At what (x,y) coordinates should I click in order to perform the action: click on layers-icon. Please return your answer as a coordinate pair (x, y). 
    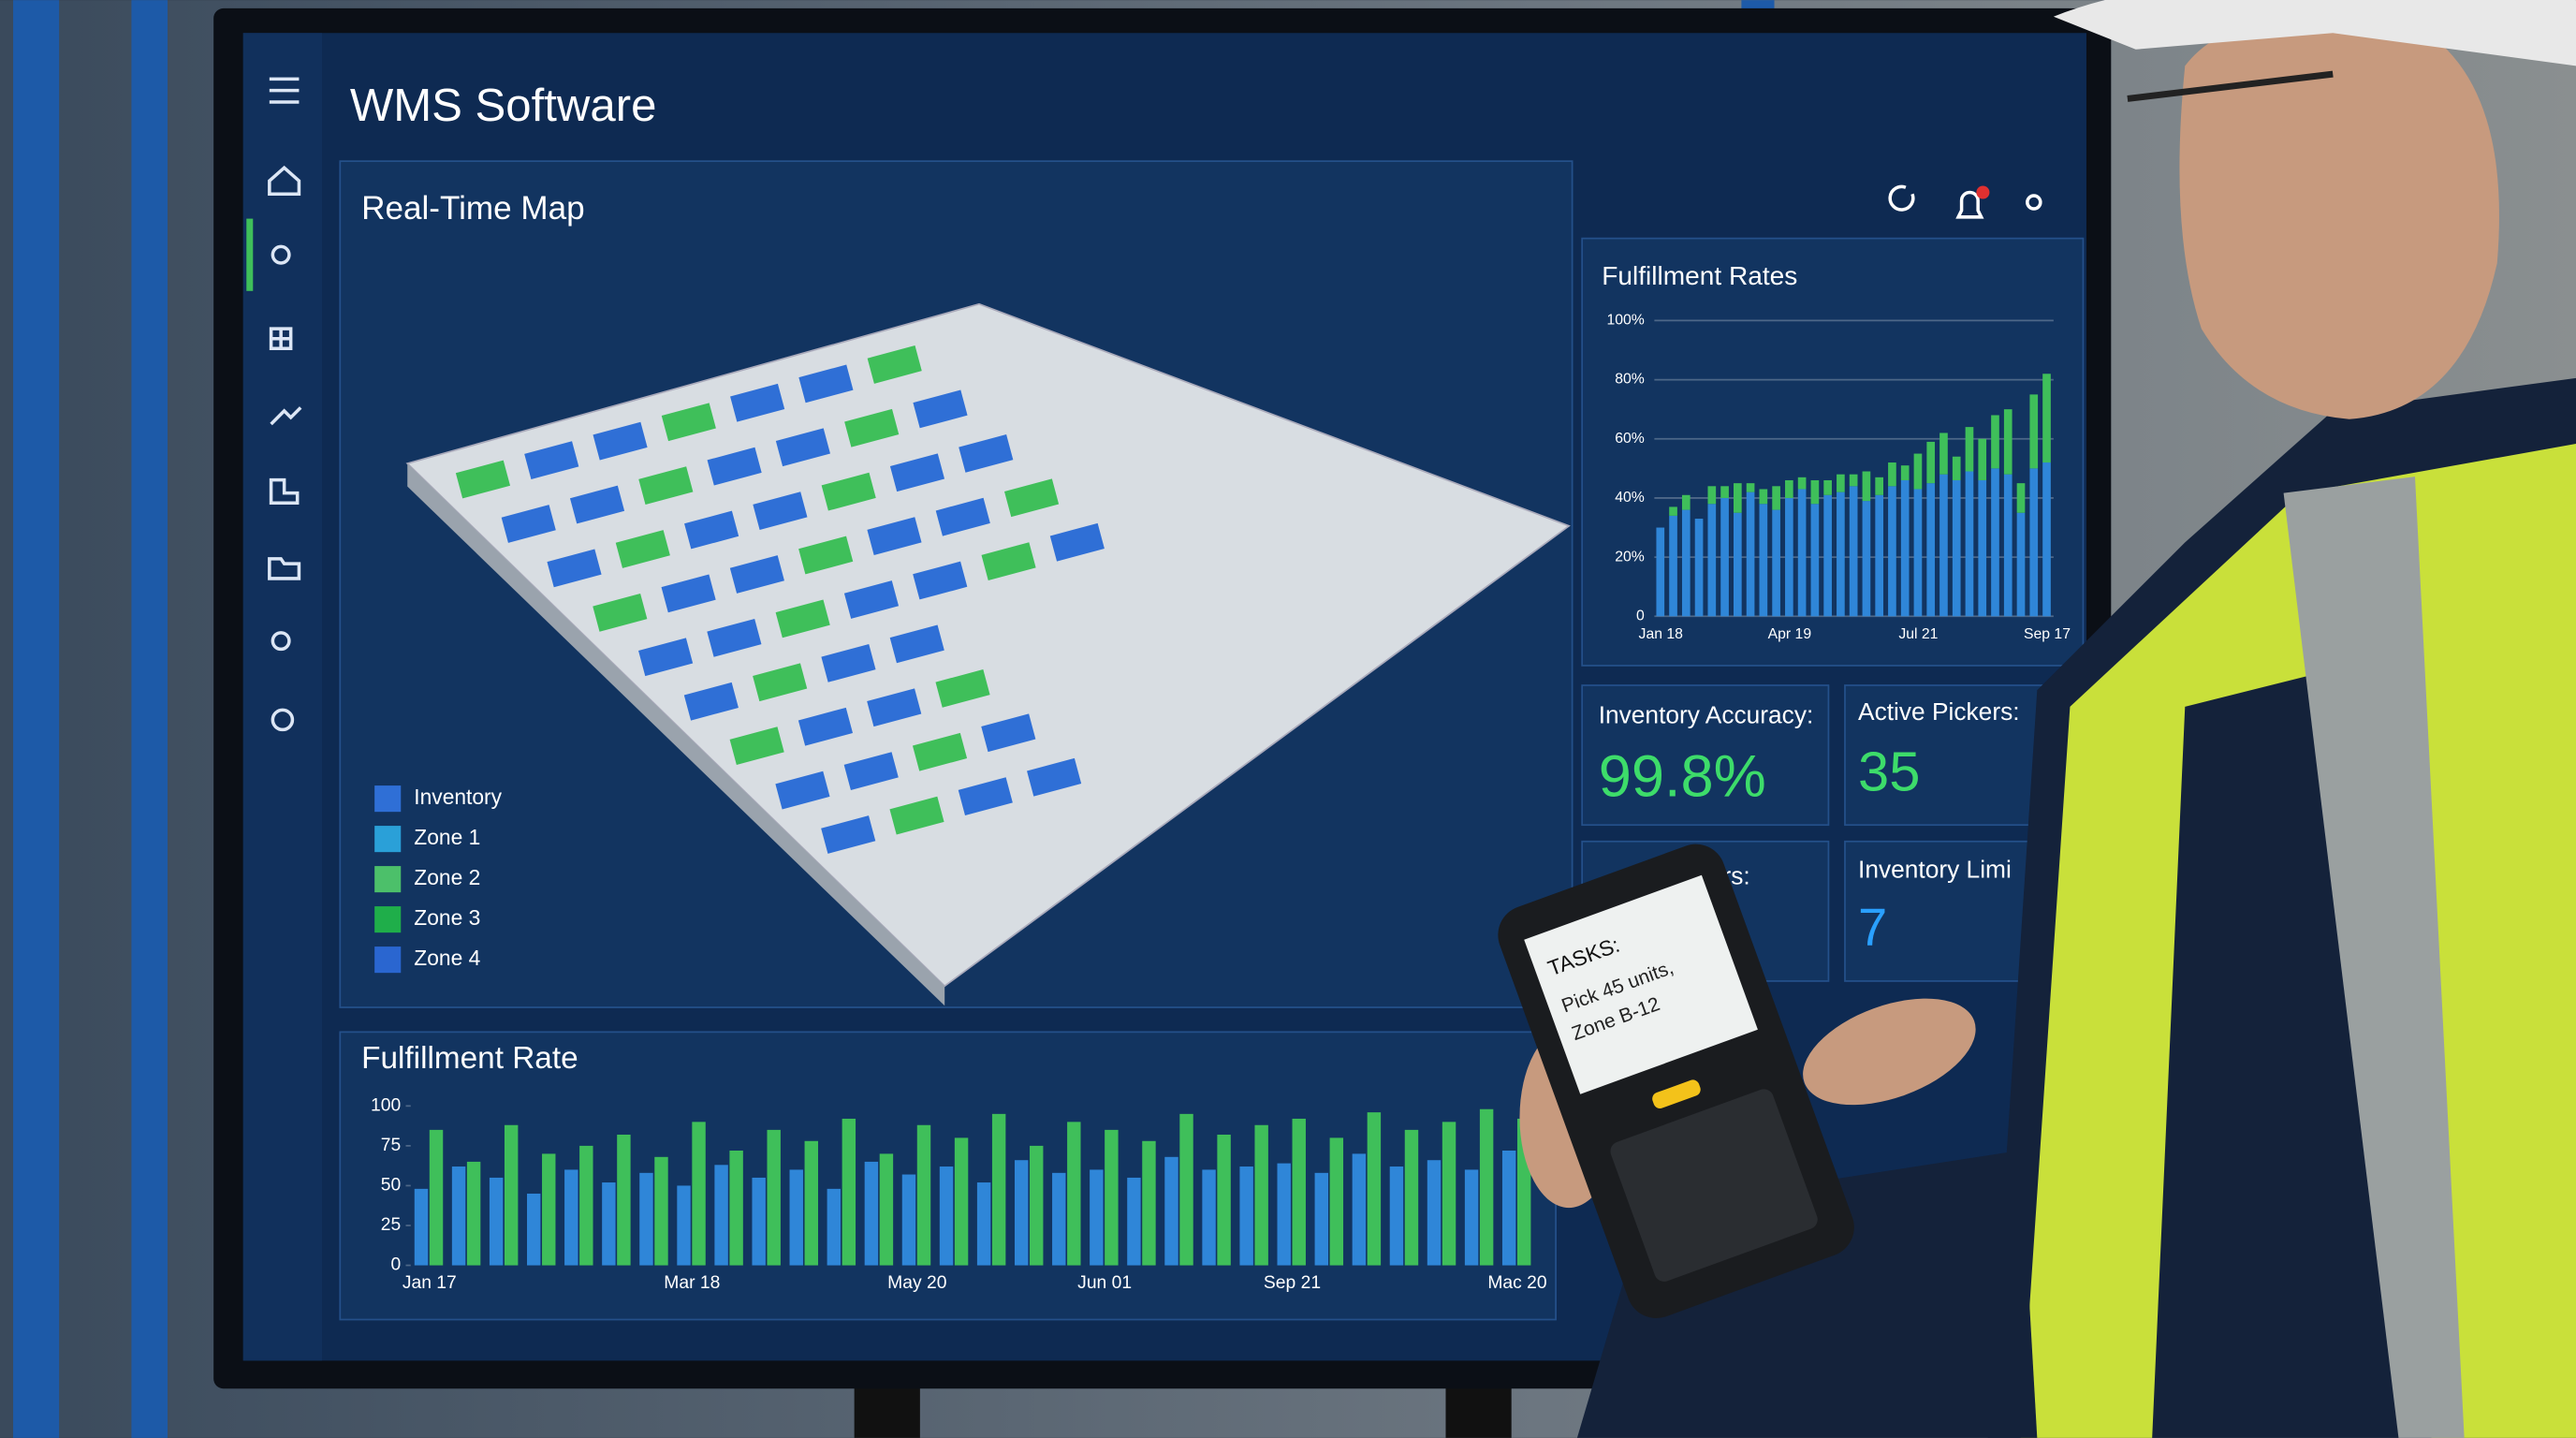
    Looking at the image, I should click on (284, 491).